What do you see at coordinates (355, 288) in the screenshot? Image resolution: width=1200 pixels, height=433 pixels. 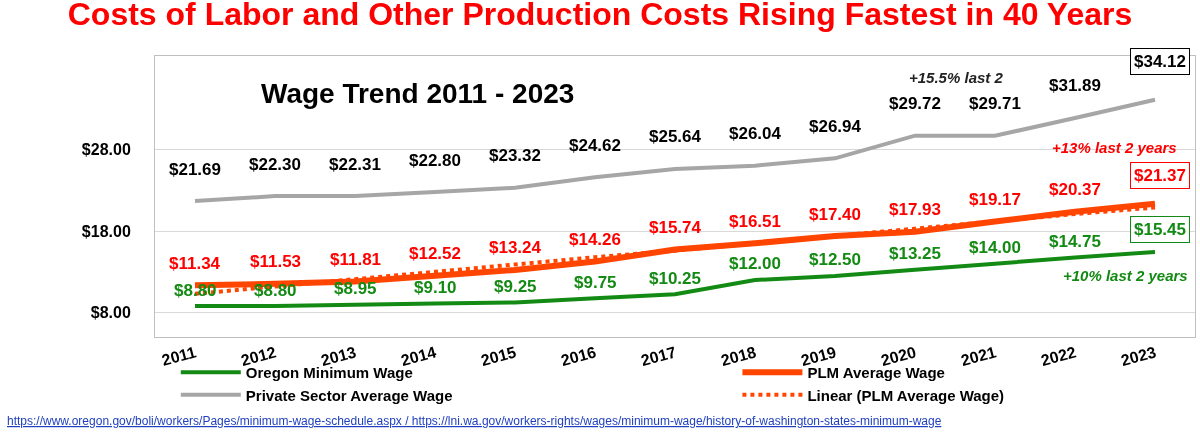 I see `data-label: $8.95` at bounding box center [355, 288].